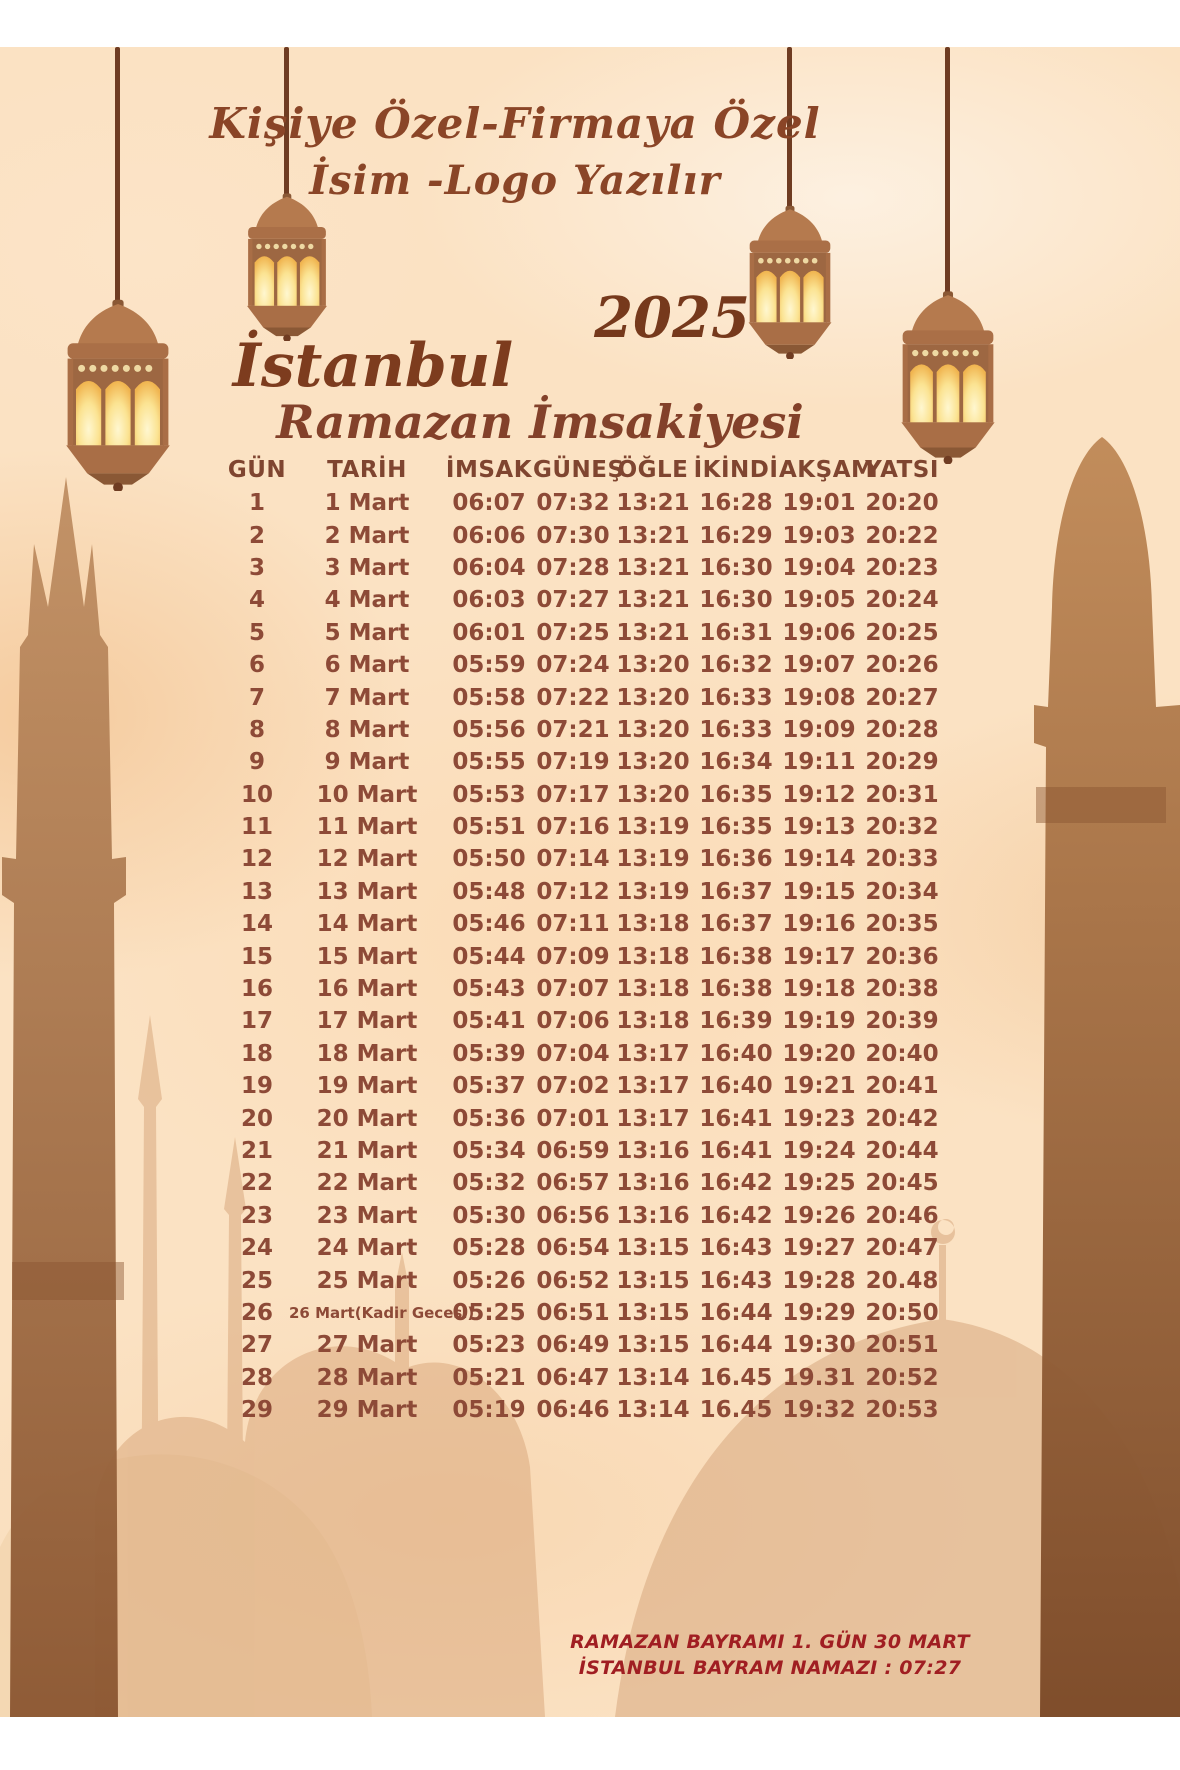  What do you see at coordinates (819, 794) in the screenshot?
I see `table-cell: 19:12` at bounding box center [819, 794].